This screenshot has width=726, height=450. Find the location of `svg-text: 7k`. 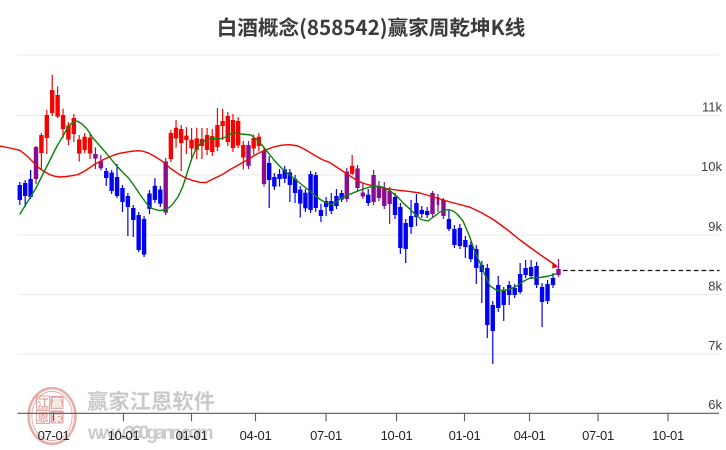

svg-text: 7k is located at coordinates (715, 345).